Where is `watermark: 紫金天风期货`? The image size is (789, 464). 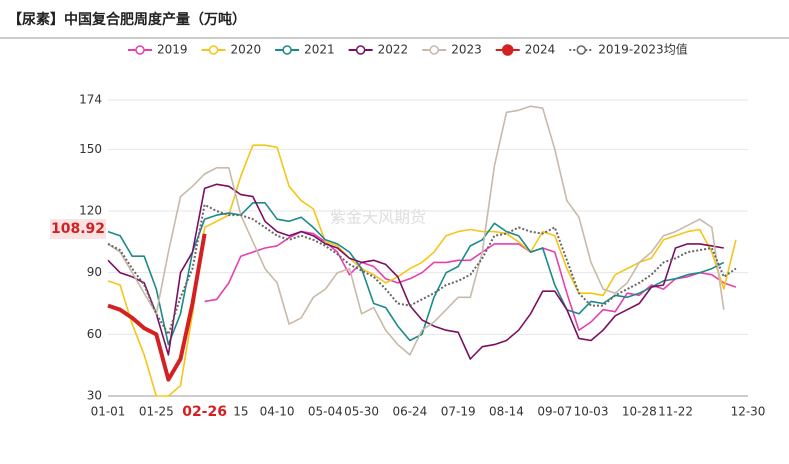
watermark: 紫金天风期货 is located at coordinates (378, 217).